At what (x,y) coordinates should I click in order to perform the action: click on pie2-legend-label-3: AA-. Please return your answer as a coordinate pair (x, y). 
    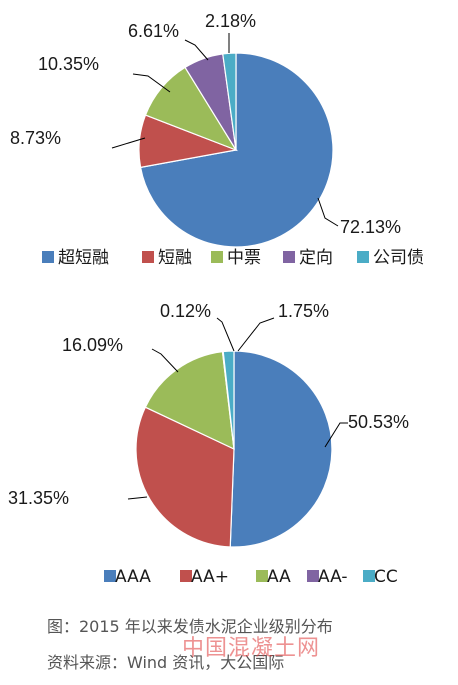
    Looking at the image, I should click on (333, 577).